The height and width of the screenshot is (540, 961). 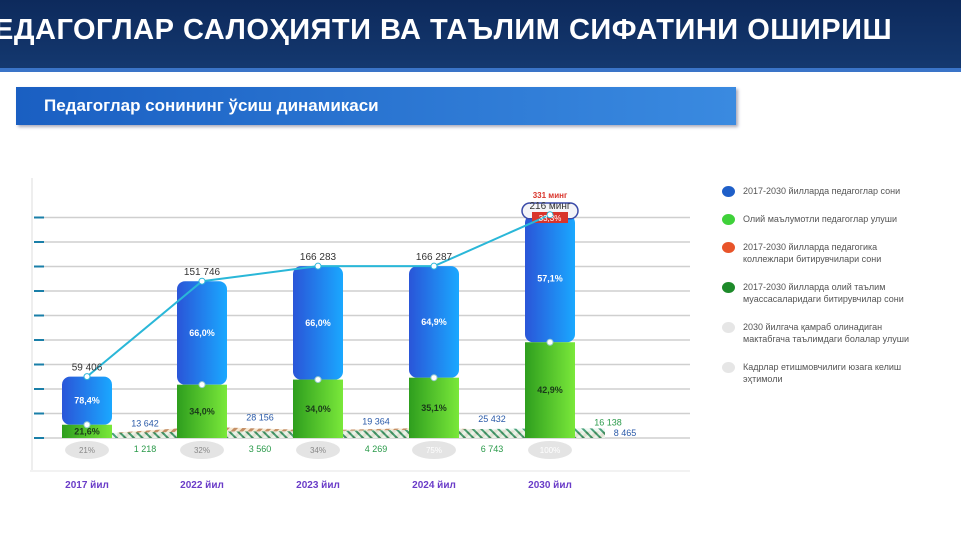 I want to click on total-teachers-label: 166 283, so click(x=318, y=257).